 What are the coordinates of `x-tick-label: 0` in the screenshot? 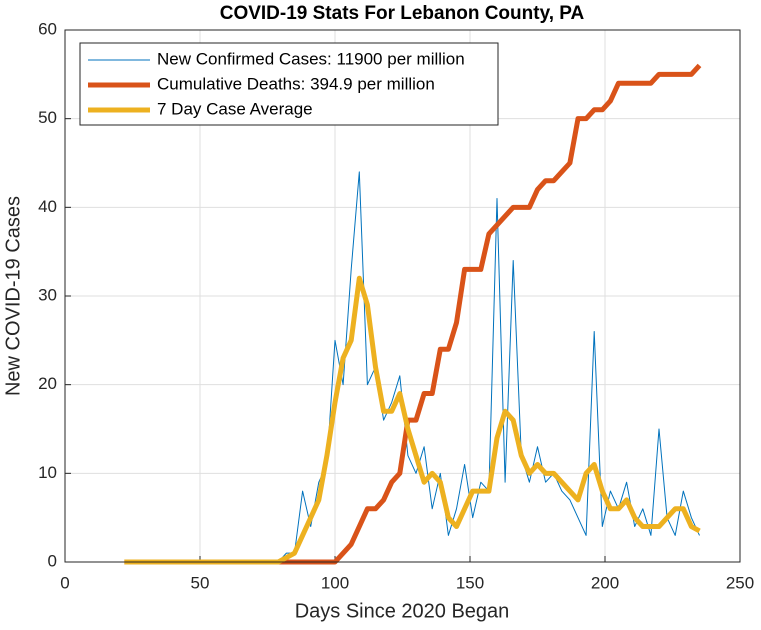 It's located at (64, 582).